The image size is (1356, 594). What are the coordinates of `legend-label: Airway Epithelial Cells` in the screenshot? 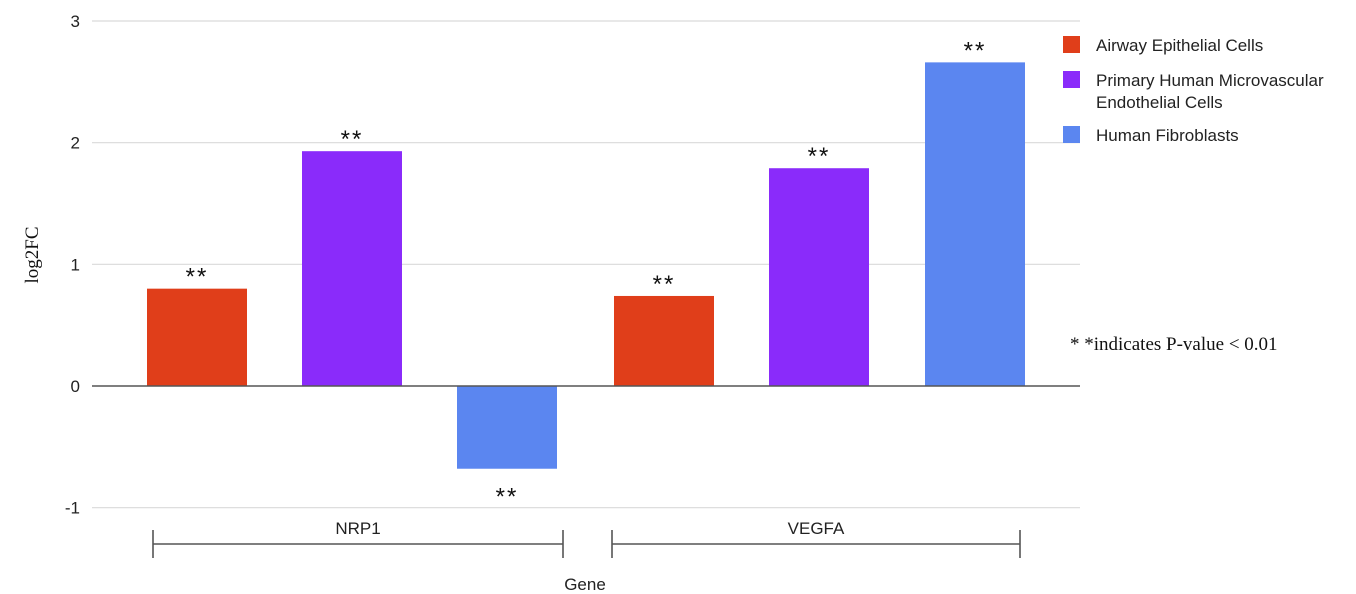 It's located at (1179, 45).